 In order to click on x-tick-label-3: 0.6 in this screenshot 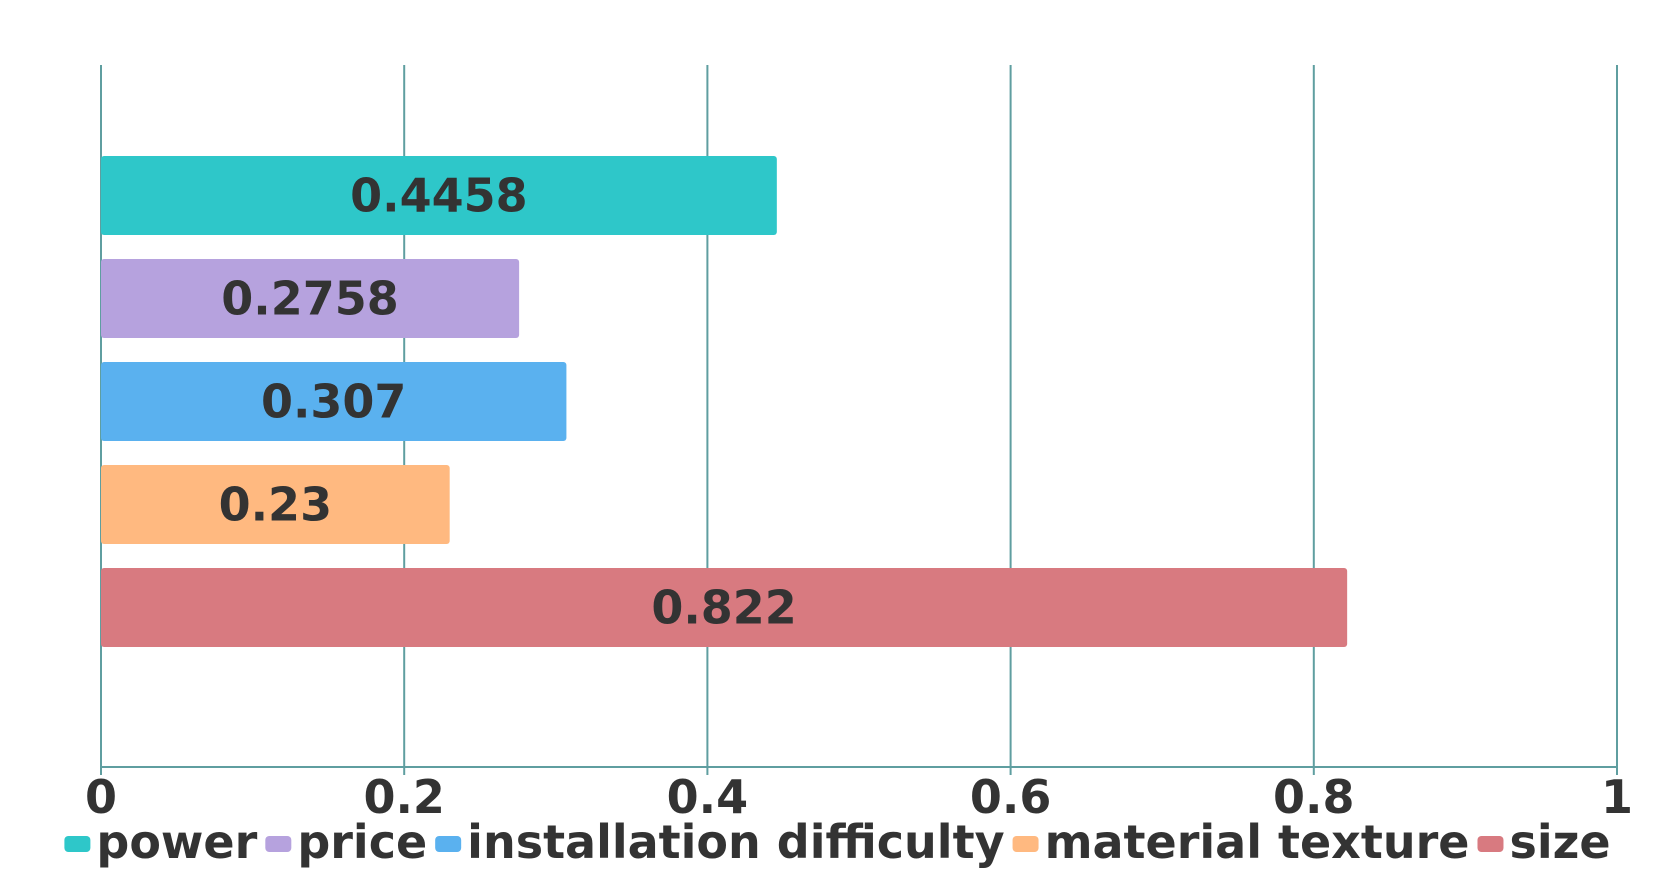, I will do `click(1011, 797)`.